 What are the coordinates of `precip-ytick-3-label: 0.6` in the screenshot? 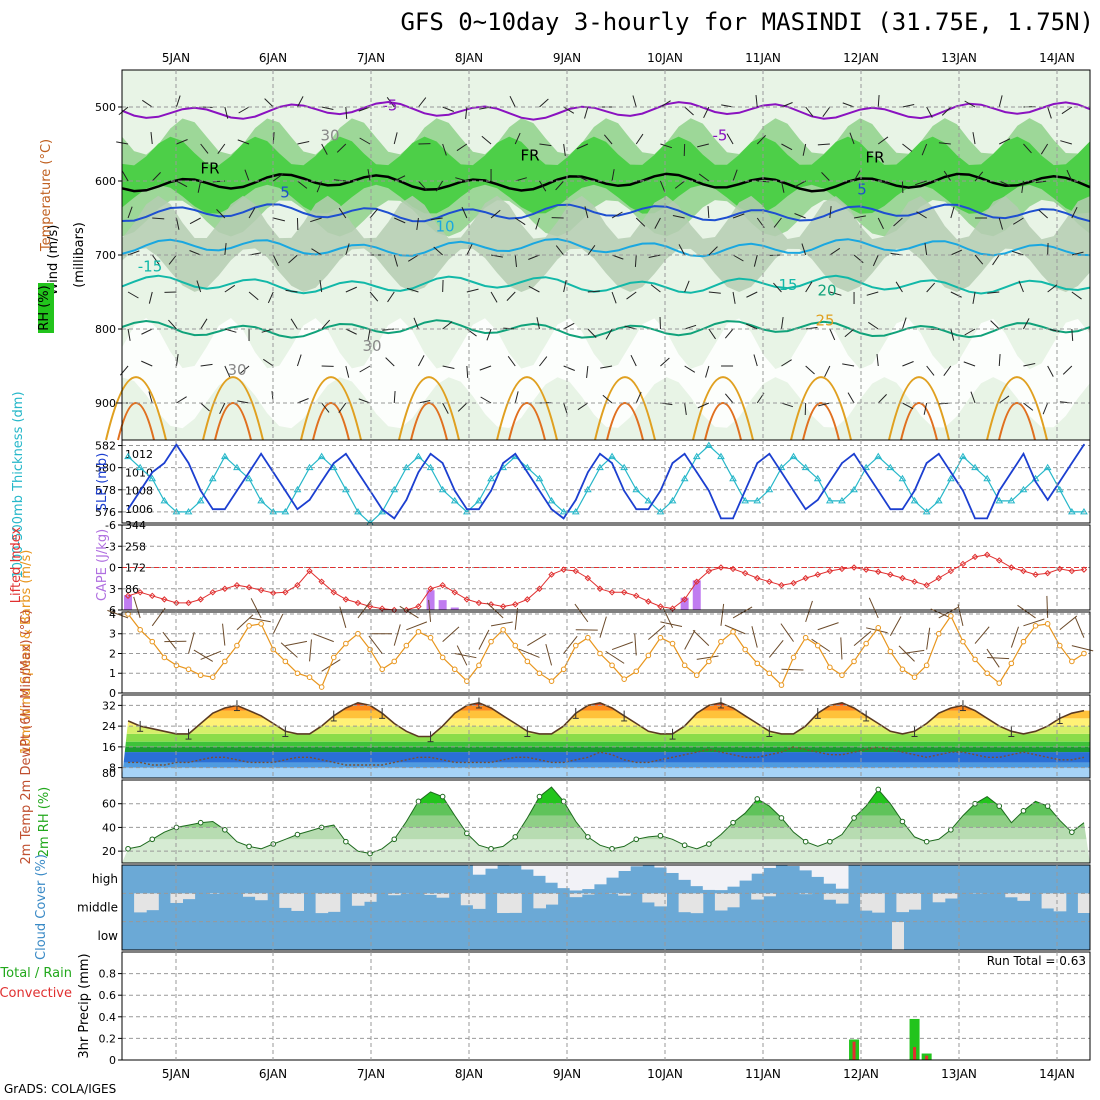 It's located at (108, 995).